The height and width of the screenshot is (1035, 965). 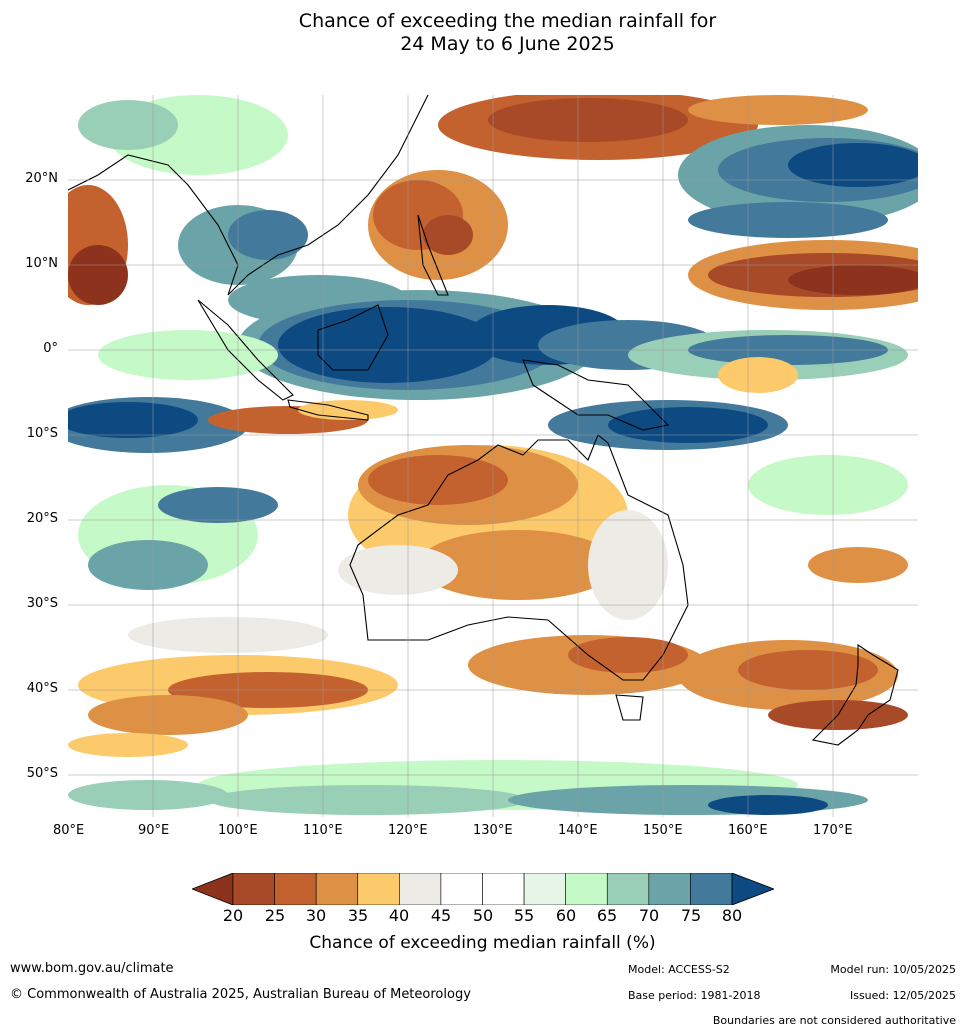 I want to click on colorbar-tick: 20, so click(x=233, y=915).